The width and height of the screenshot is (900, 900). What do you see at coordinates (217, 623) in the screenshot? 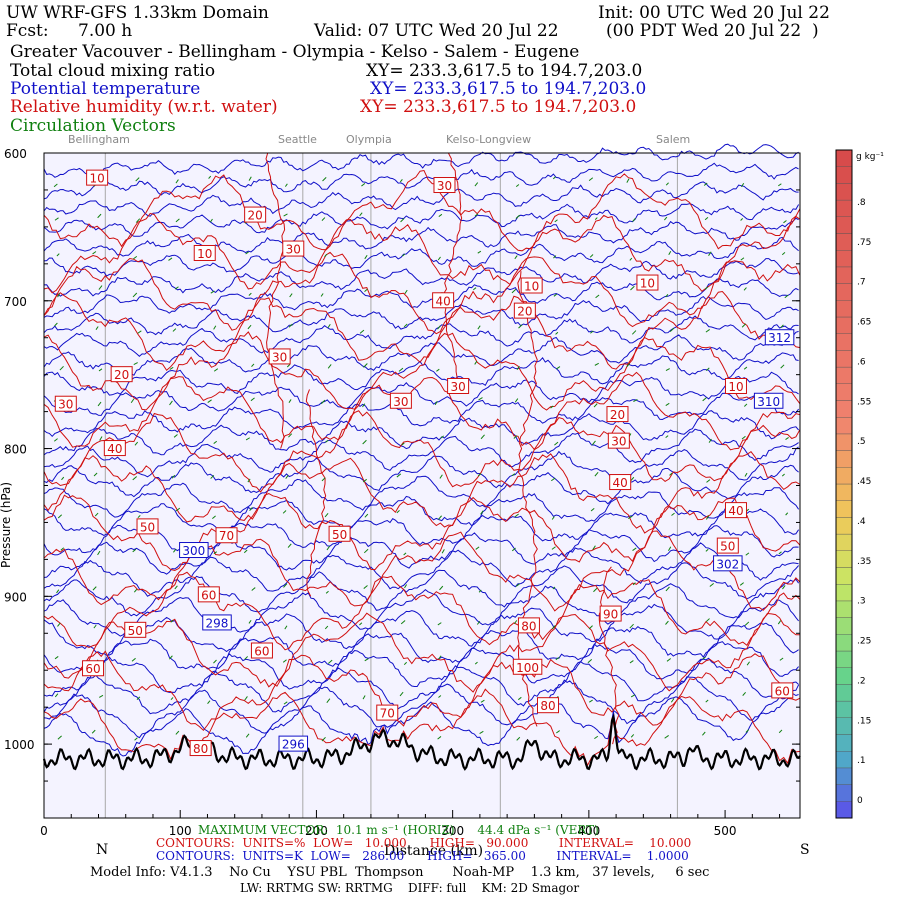
I see `theta-label-1: 298` at bounding box center [217, 623].